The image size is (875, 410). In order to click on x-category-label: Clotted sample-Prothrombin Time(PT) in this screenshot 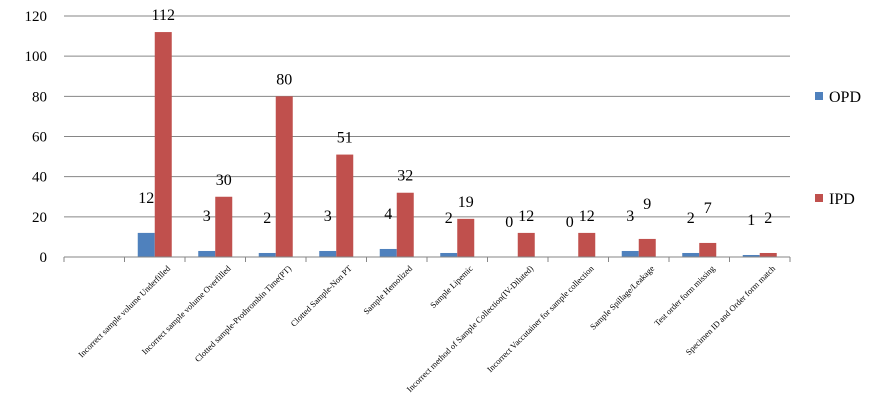, I will do `click(243, 313)`.